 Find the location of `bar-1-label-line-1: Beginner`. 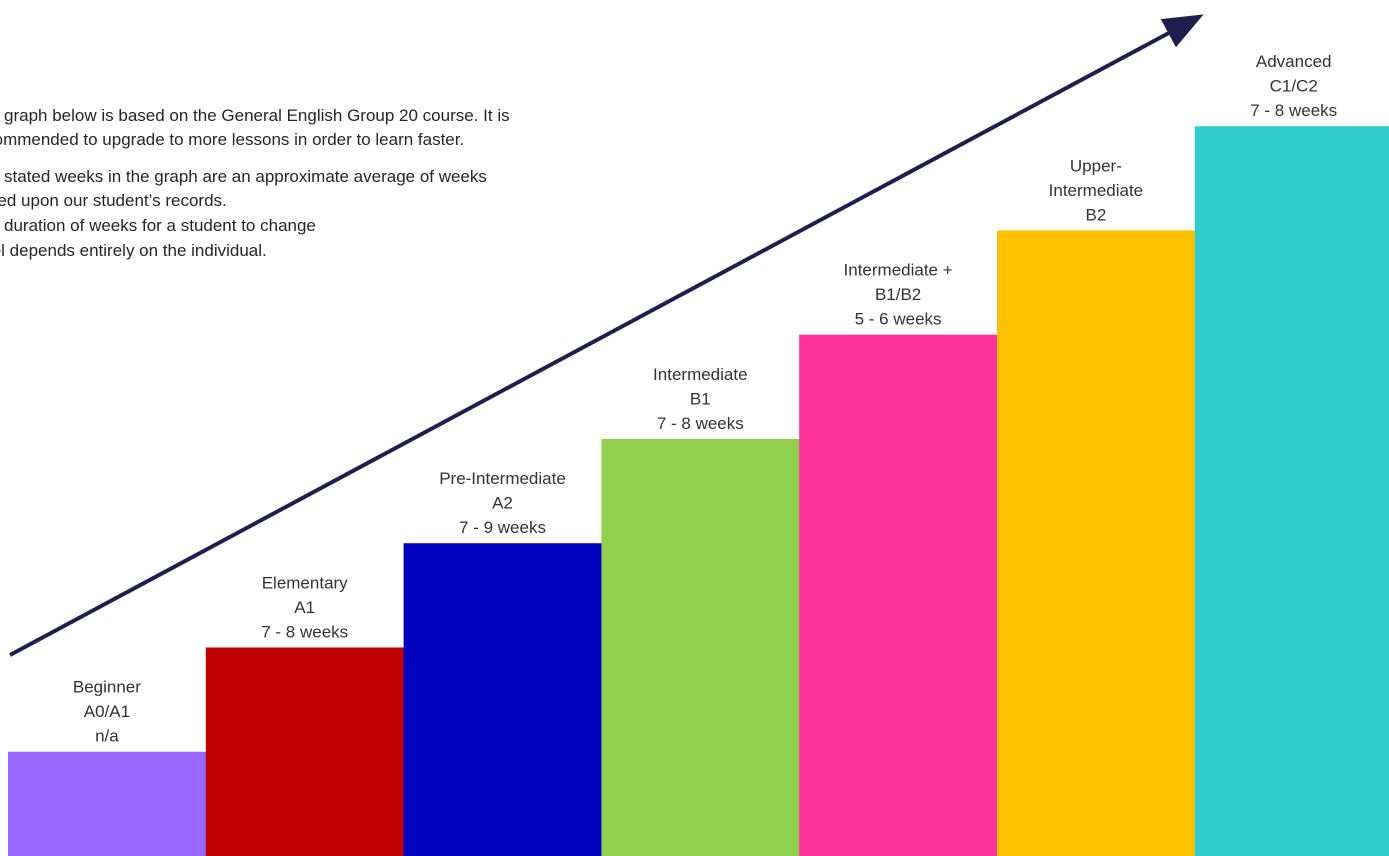

bar-1-label-line-1: Beginner is located at coordinates (107, 687).